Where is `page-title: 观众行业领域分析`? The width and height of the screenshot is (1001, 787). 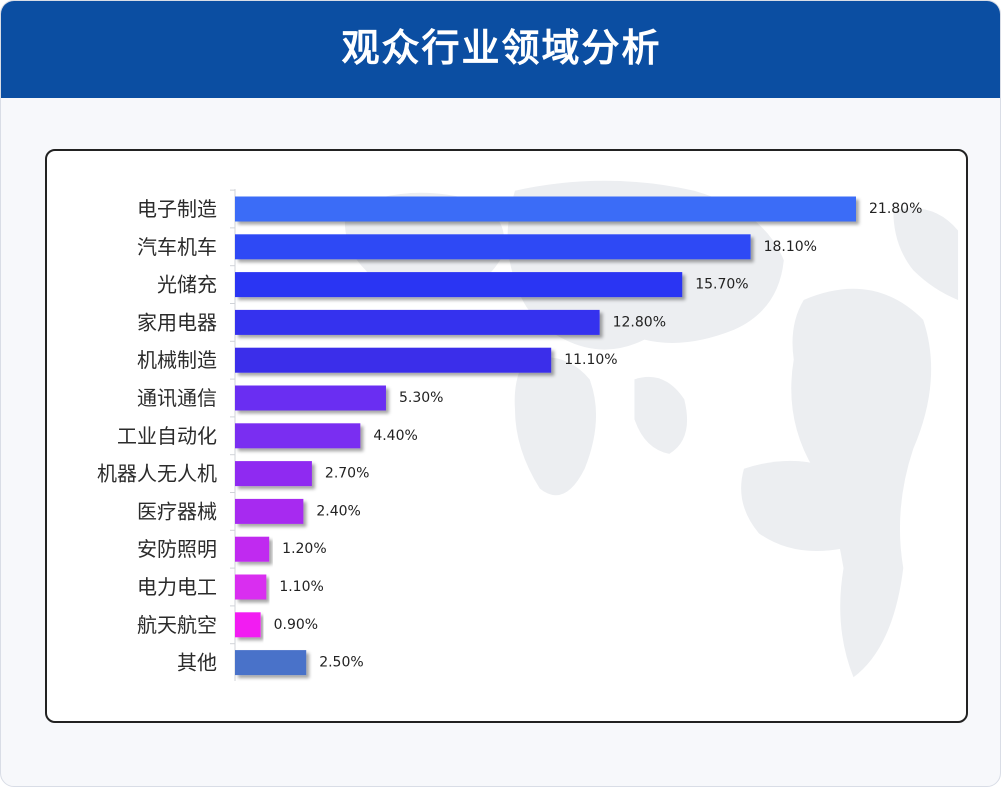
page-title: 观众行业领域分析 is located at coordinates (501, 48).